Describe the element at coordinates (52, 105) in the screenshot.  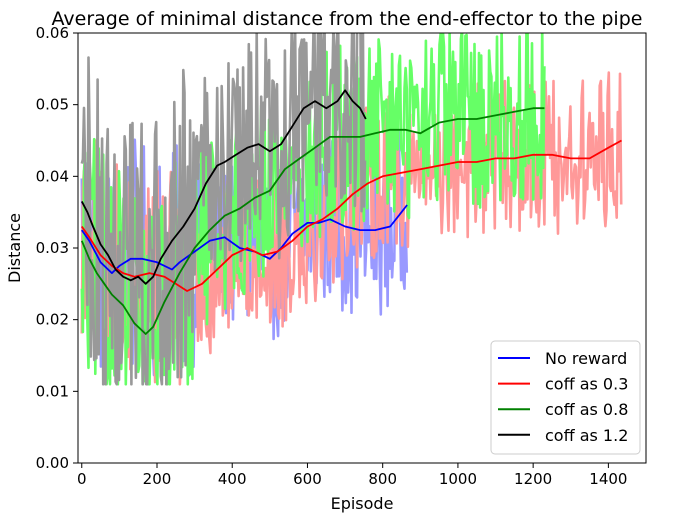
I see `y-tick-label: 0.05` at that location.